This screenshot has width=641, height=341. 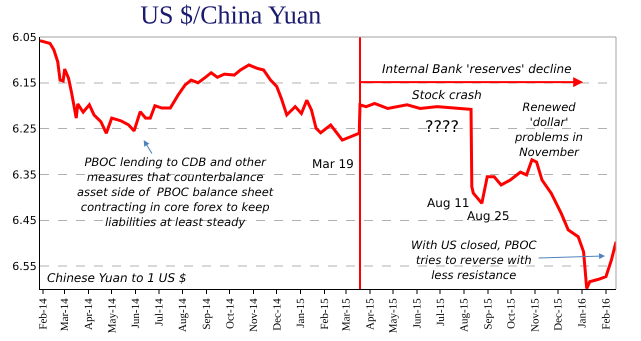 I want to click on x-tick-label: Jul-15, so click(x=440, y=312).